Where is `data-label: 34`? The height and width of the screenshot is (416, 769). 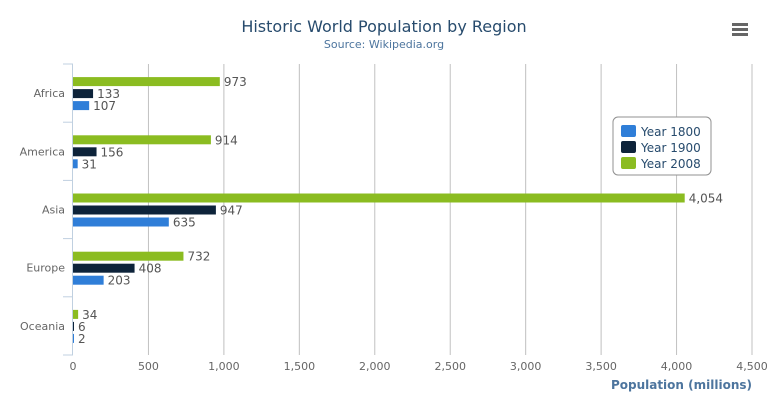 data-label: 34 is located at coordinates (89, 315).